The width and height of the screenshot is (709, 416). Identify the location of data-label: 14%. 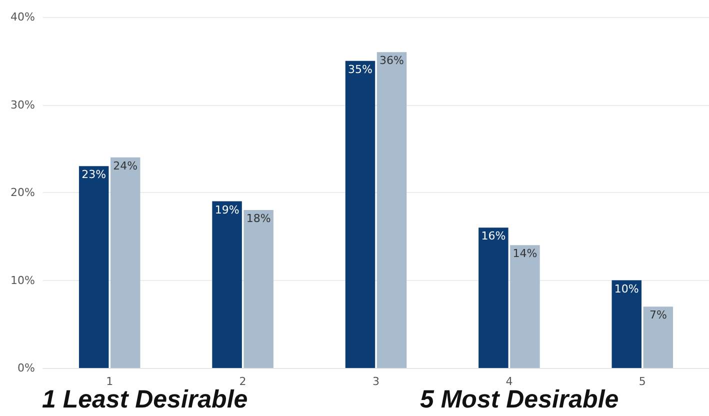
(525, 253).